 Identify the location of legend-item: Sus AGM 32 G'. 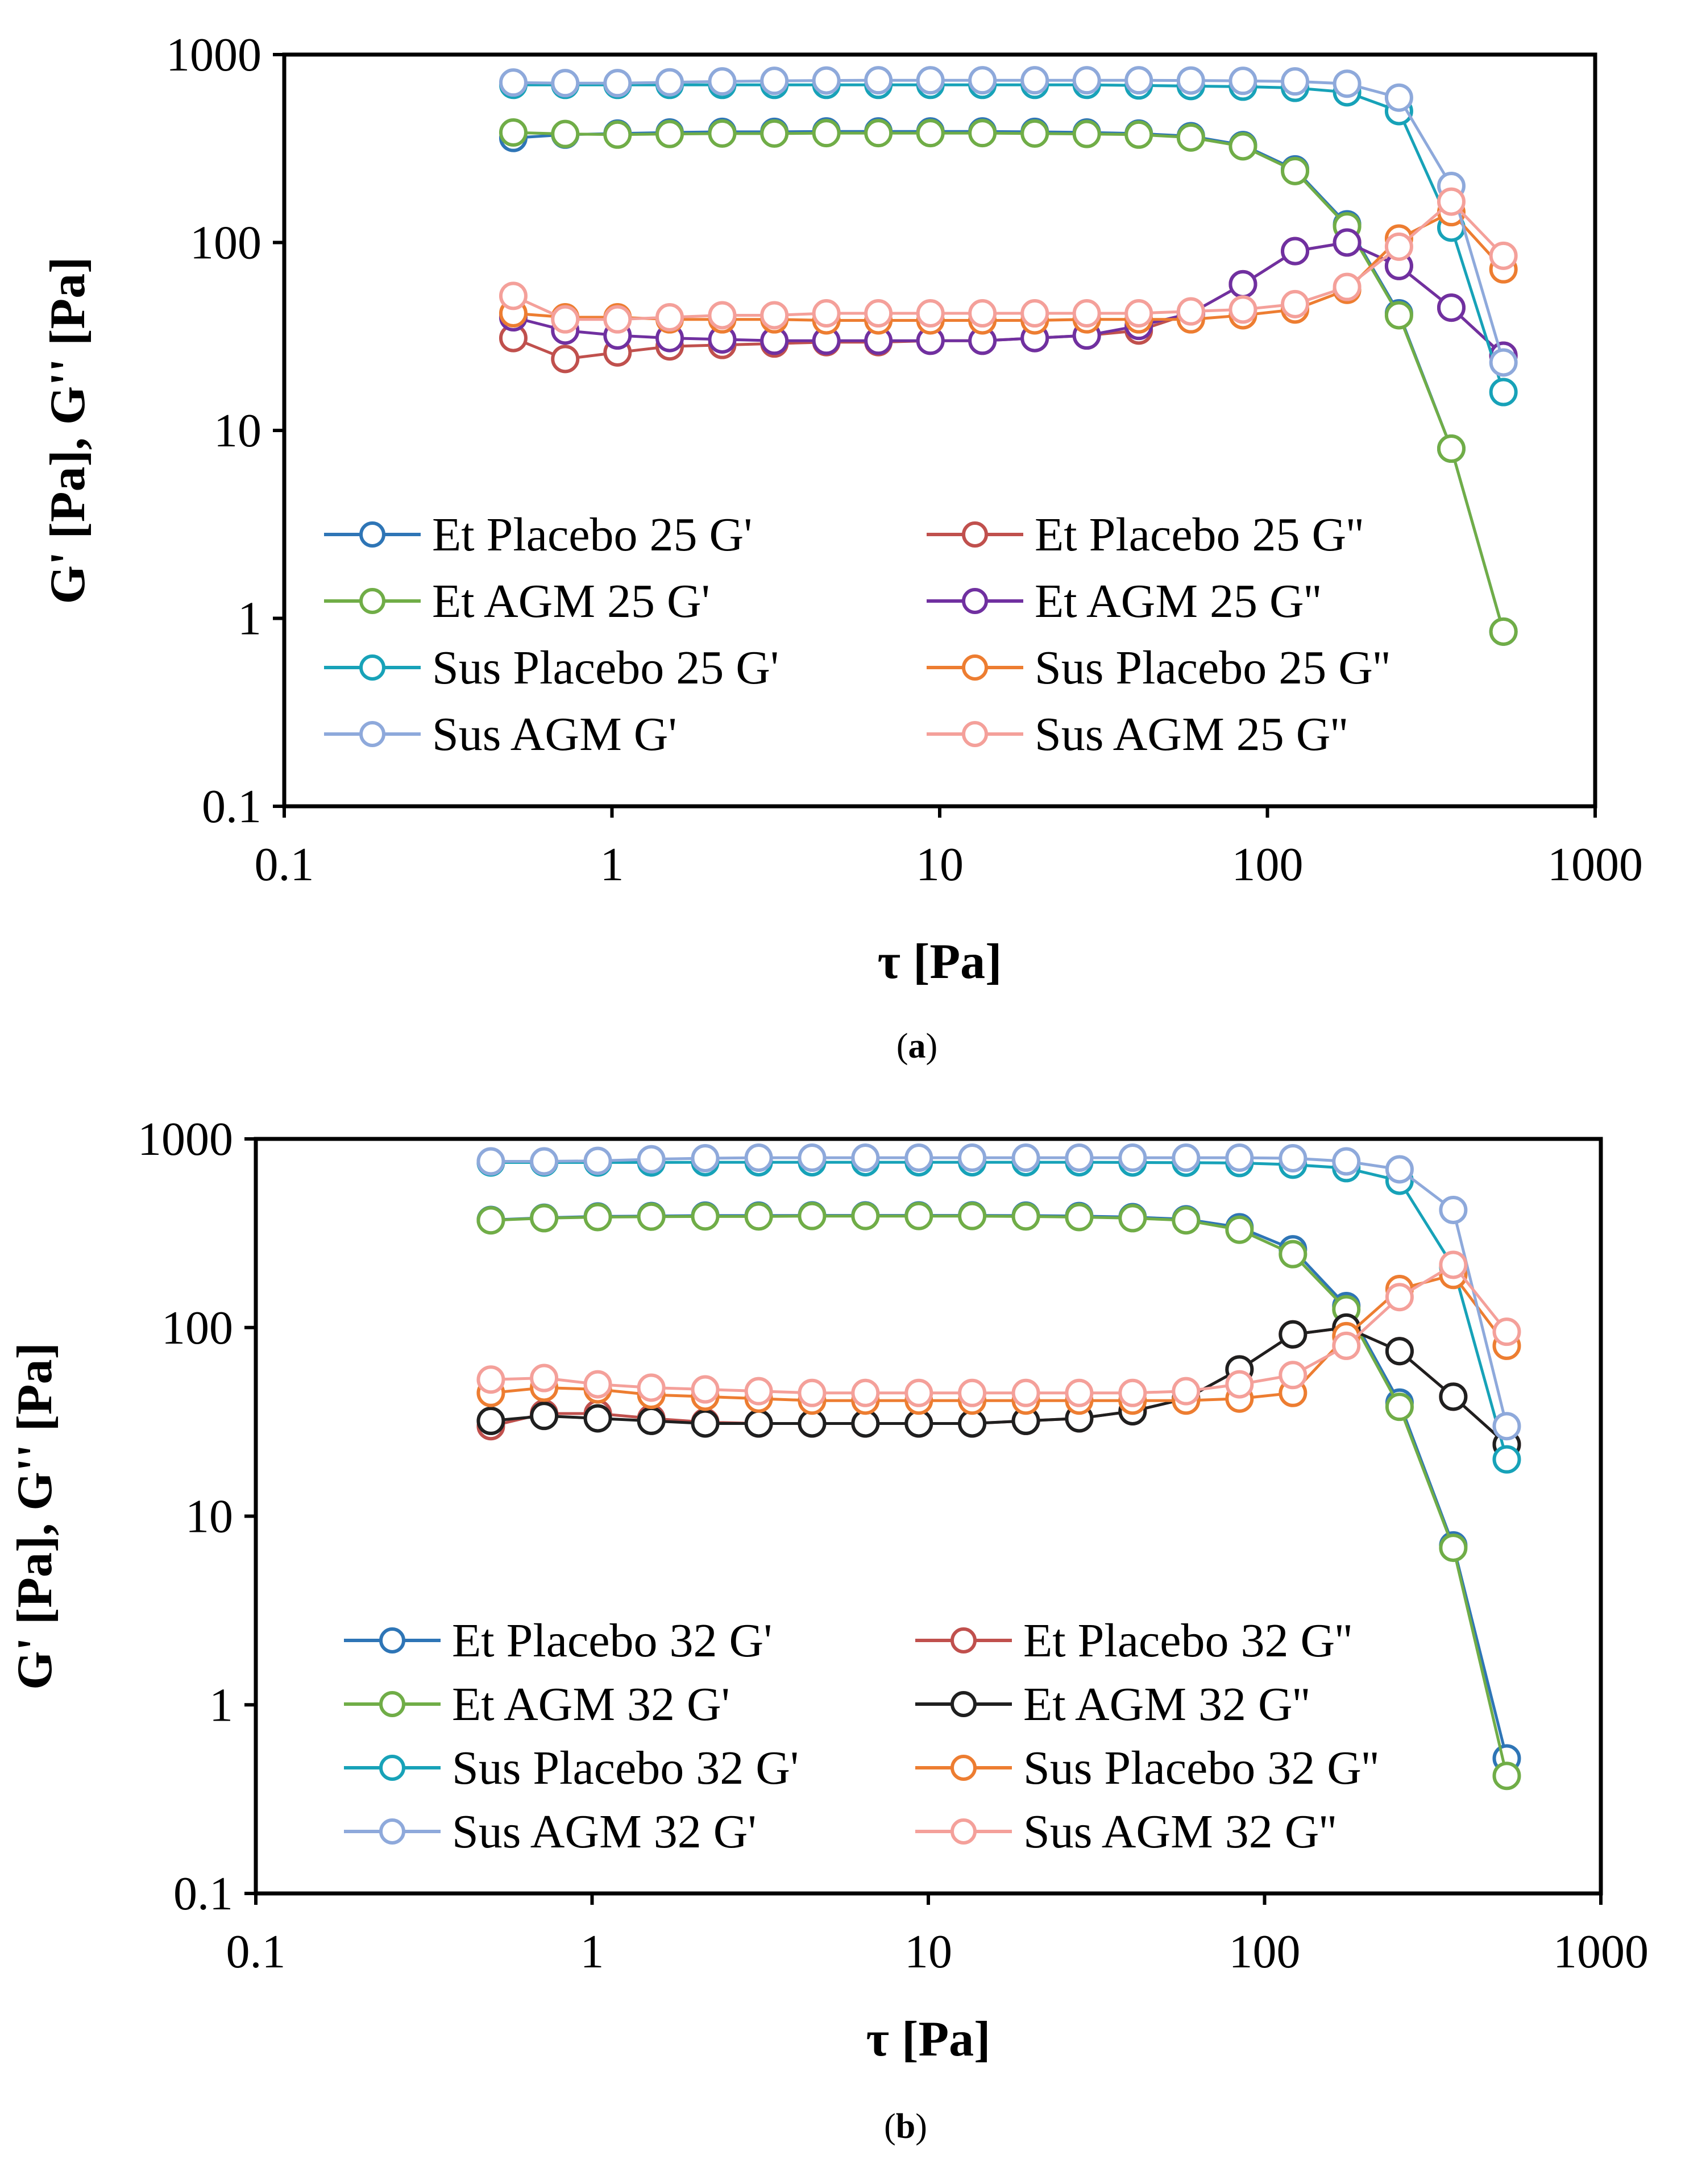
(550, 1831).